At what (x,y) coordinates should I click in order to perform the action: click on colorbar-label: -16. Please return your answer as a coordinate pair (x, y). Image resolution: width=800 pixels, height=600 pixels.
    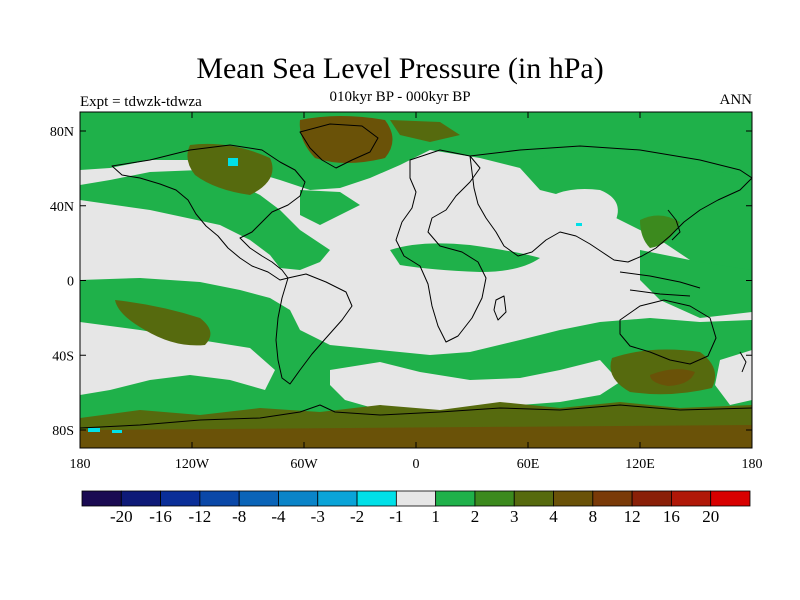
    Looking at the image, I should click on (160, 516).